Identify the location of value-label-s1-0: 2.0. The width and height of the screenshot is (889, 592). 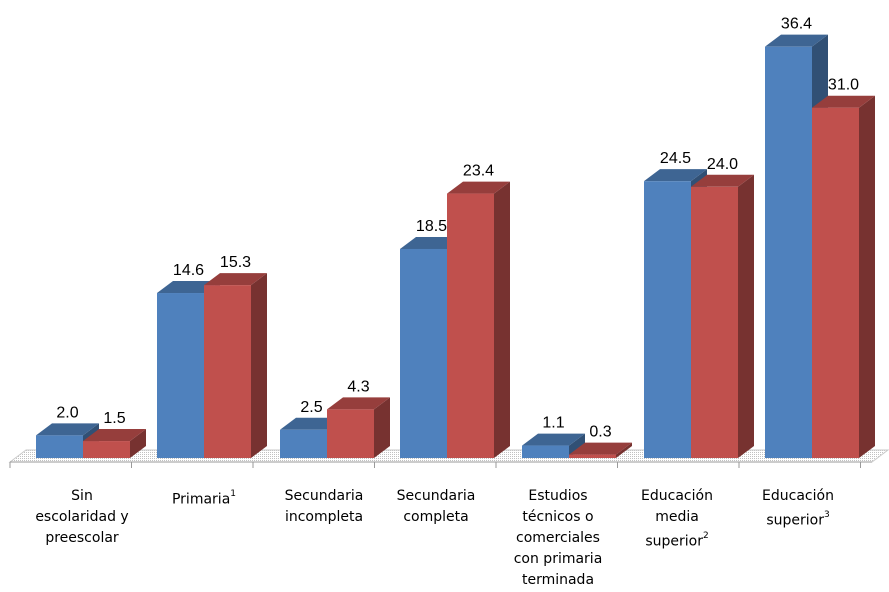
(67, 412).